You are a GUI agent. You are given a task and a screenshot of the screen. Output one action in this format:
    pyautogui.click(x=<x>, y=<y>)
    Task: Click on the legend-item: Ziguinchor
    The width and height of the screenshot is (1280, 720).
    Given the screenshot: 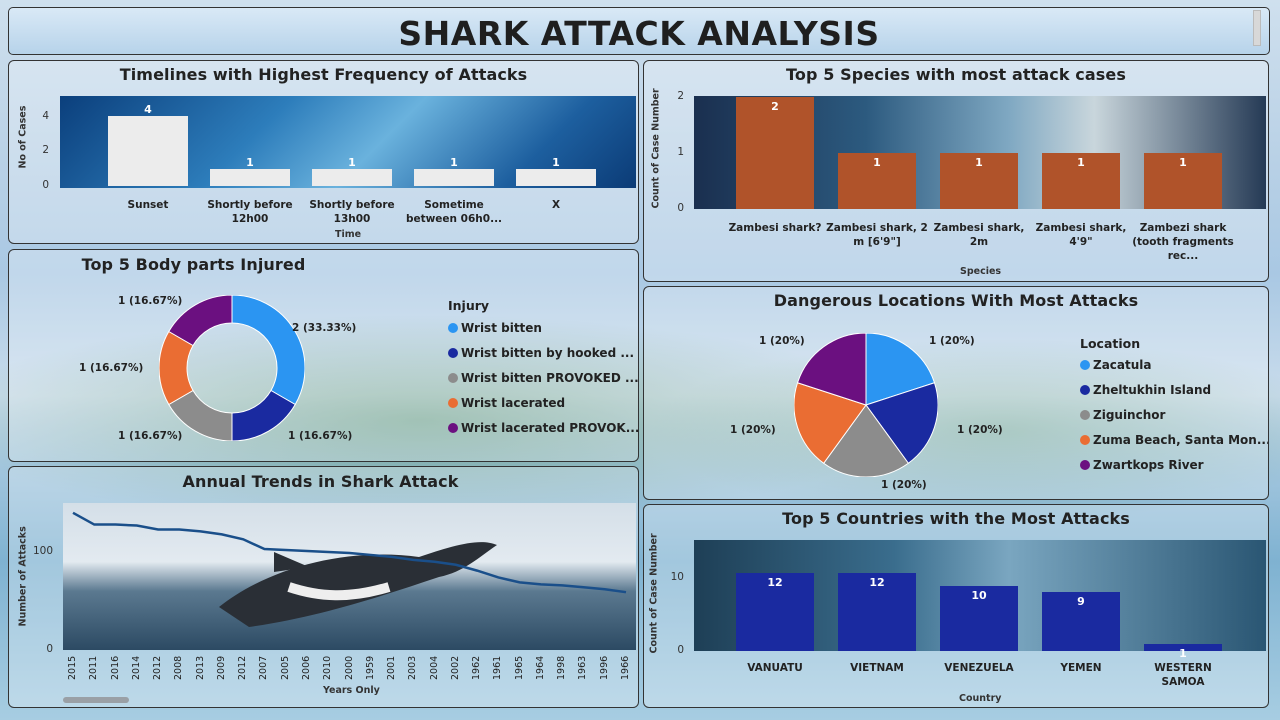 What is the action you would take?
    pyautogui.click(x=1122, y=415)
    